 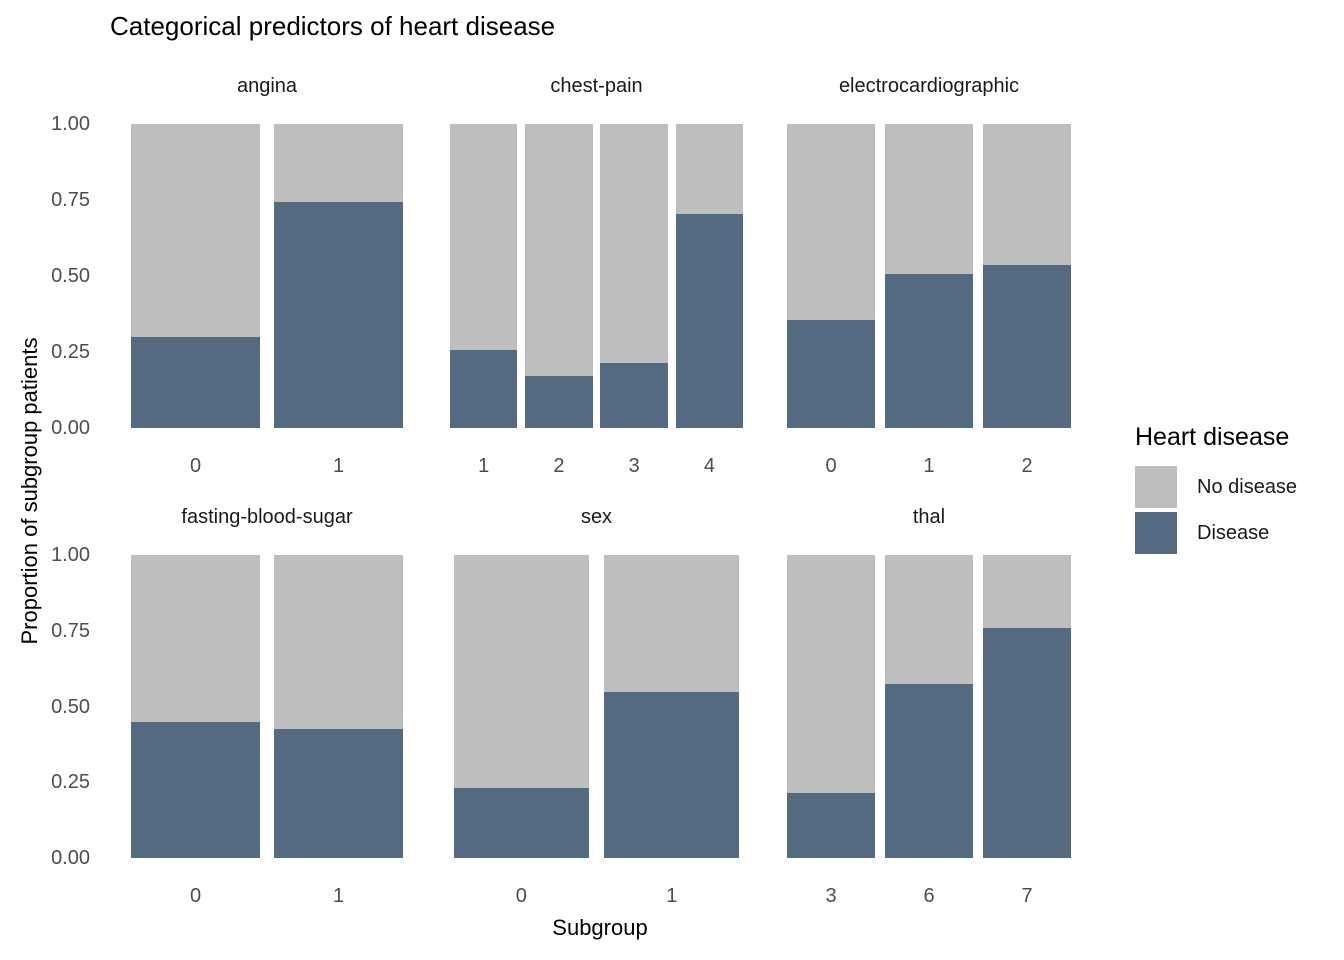 I want to click on x-axis-tick-label: 7, so click(x=1027, y=896).